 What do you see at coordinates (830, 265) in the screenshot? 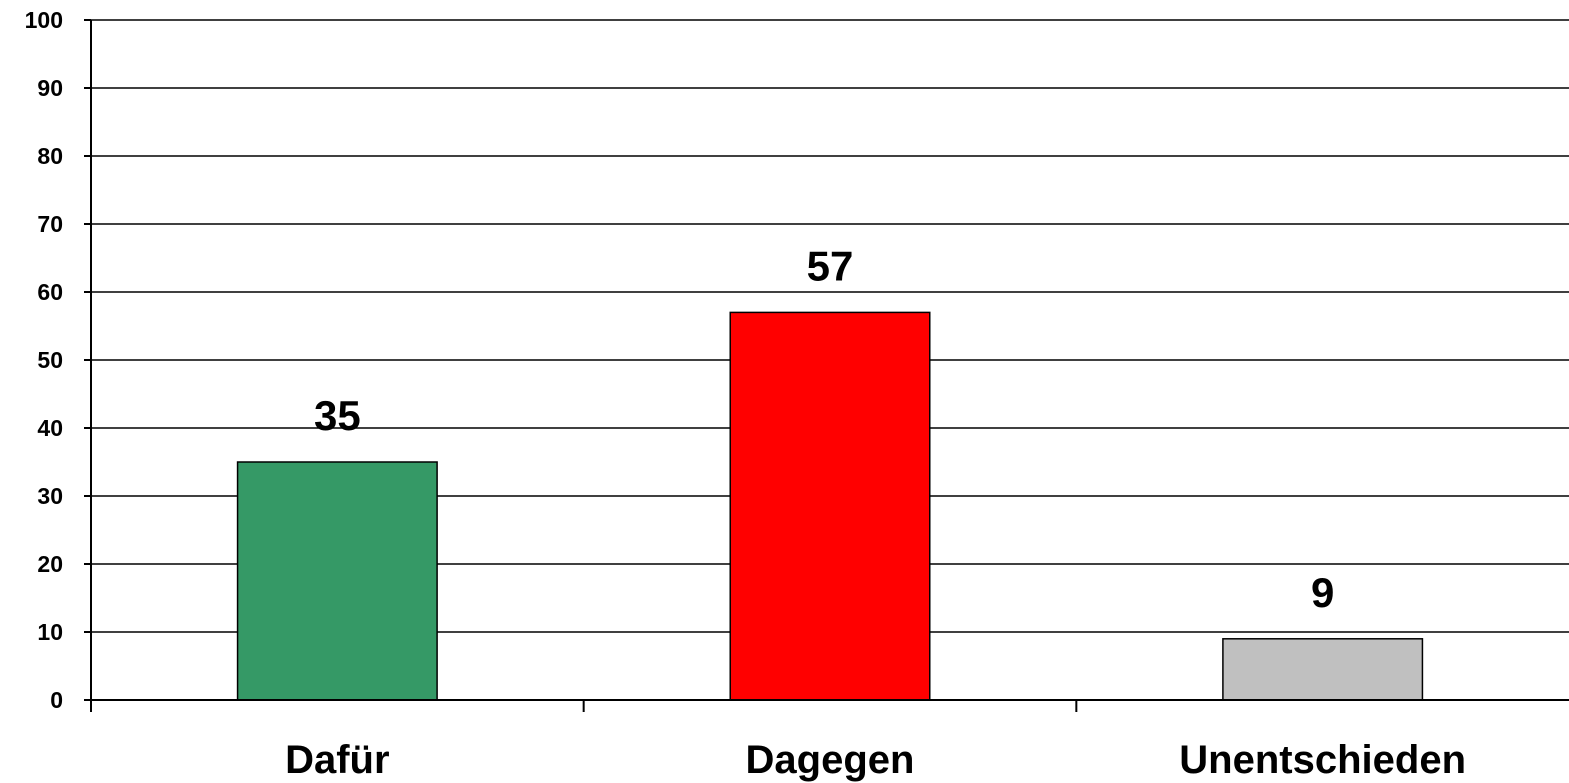
I see `data-label: 57` at bounding box center [830, 265].